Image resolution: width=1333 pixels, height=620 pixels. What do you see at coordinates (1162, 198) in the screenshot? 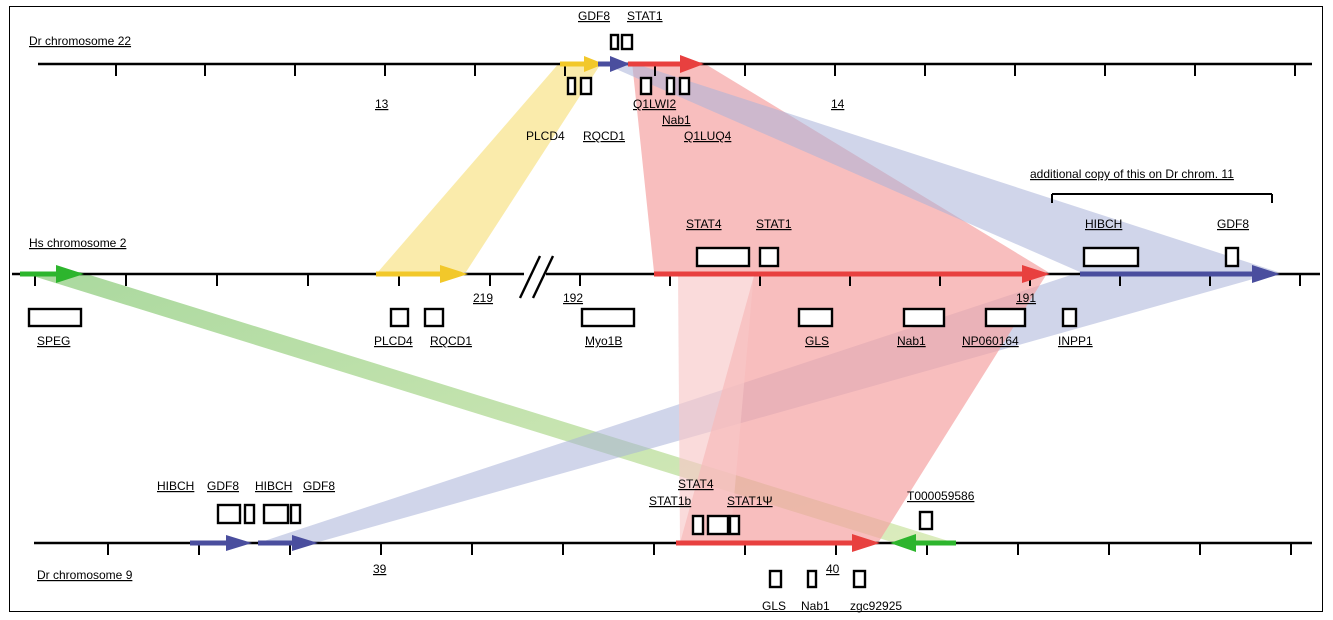
I see `copy-note-bracket` at bounding box center [1162, 198].